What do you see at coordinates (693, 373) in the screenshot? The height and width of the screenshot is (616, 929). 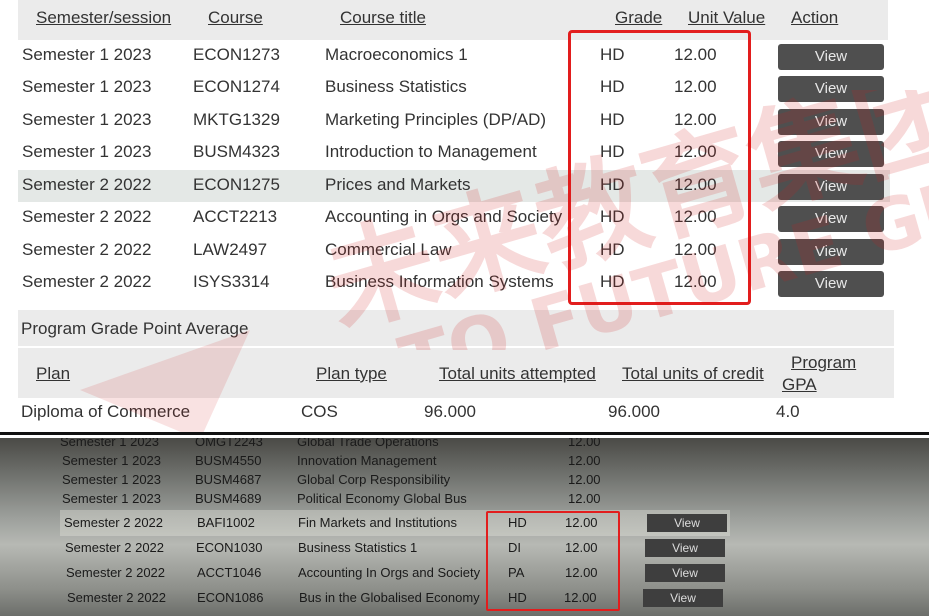 I see `col-credit-header: Total units of credit` at bounding box center [693, 373].